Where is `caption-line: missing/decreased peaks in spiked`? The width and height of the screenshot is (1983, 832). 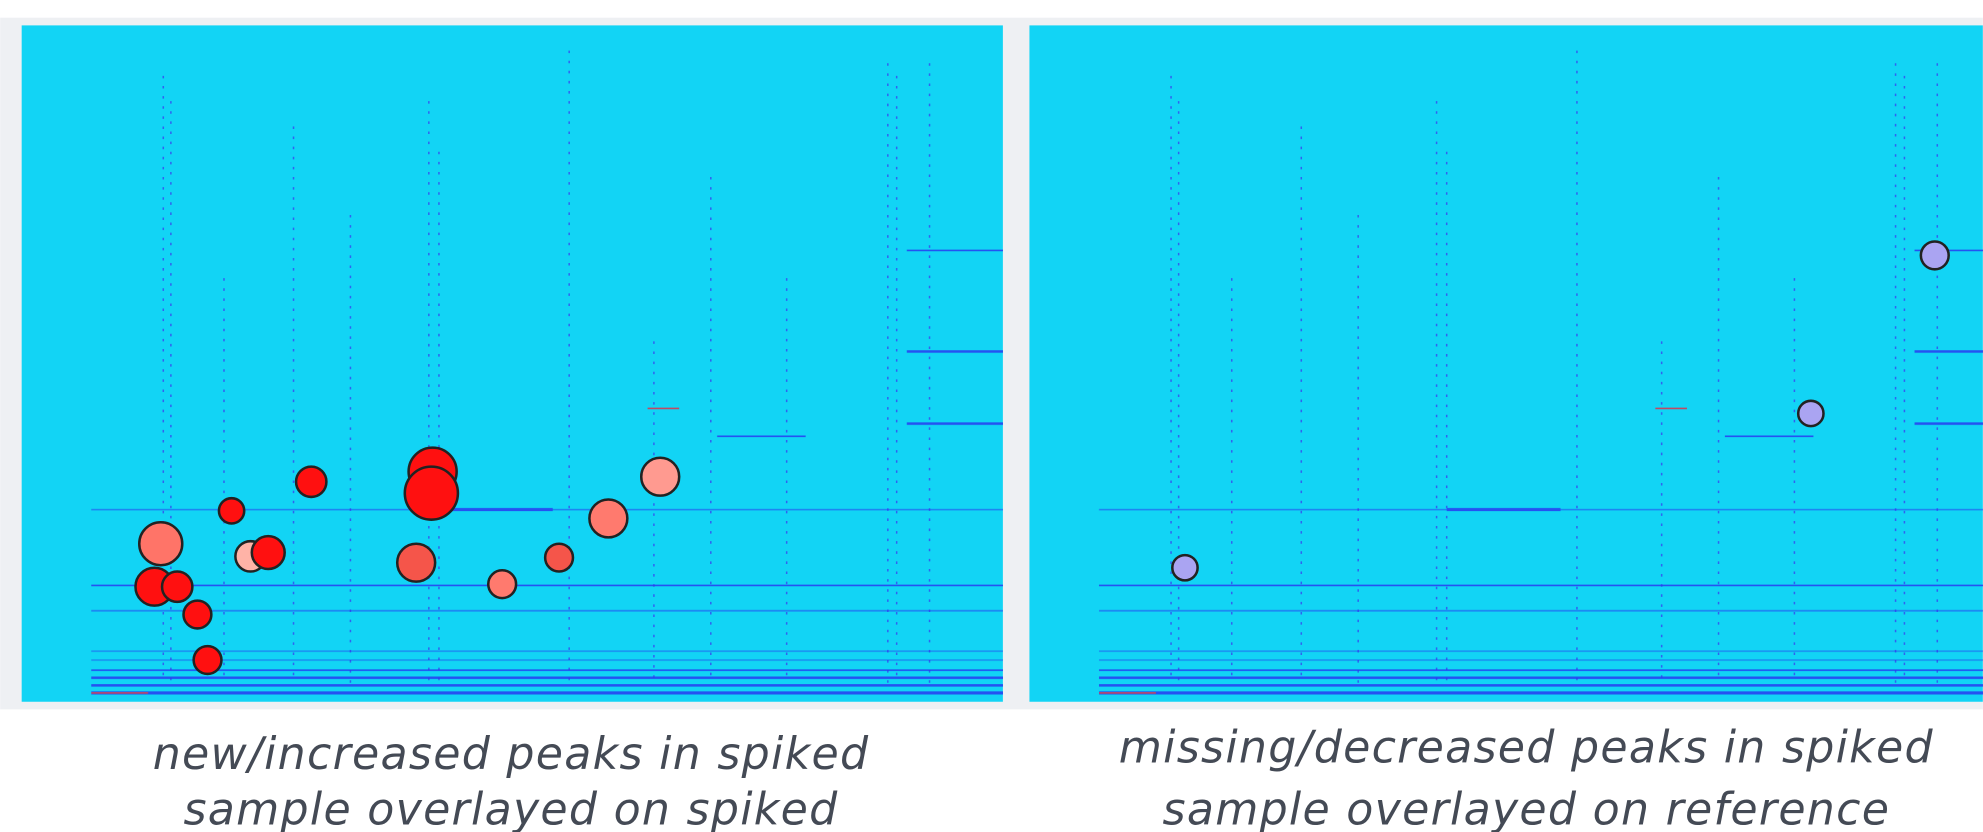 caption-line: missing/decreased peaks in spiked is located at coordinates (1526, 747).